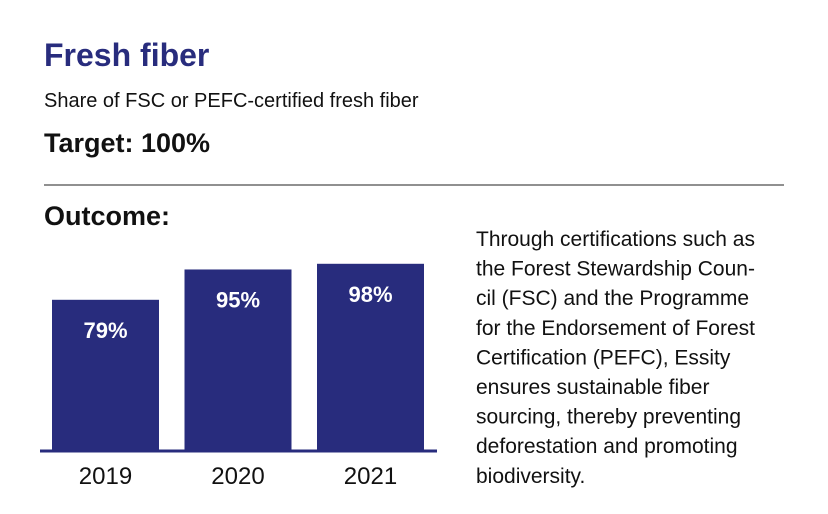 This screenshot has width=828, height=514. What do you see at coordinates (607, 446) in the screenshot?
I see `description-line: deforestation and promoting` at bounding box center [607, 446].